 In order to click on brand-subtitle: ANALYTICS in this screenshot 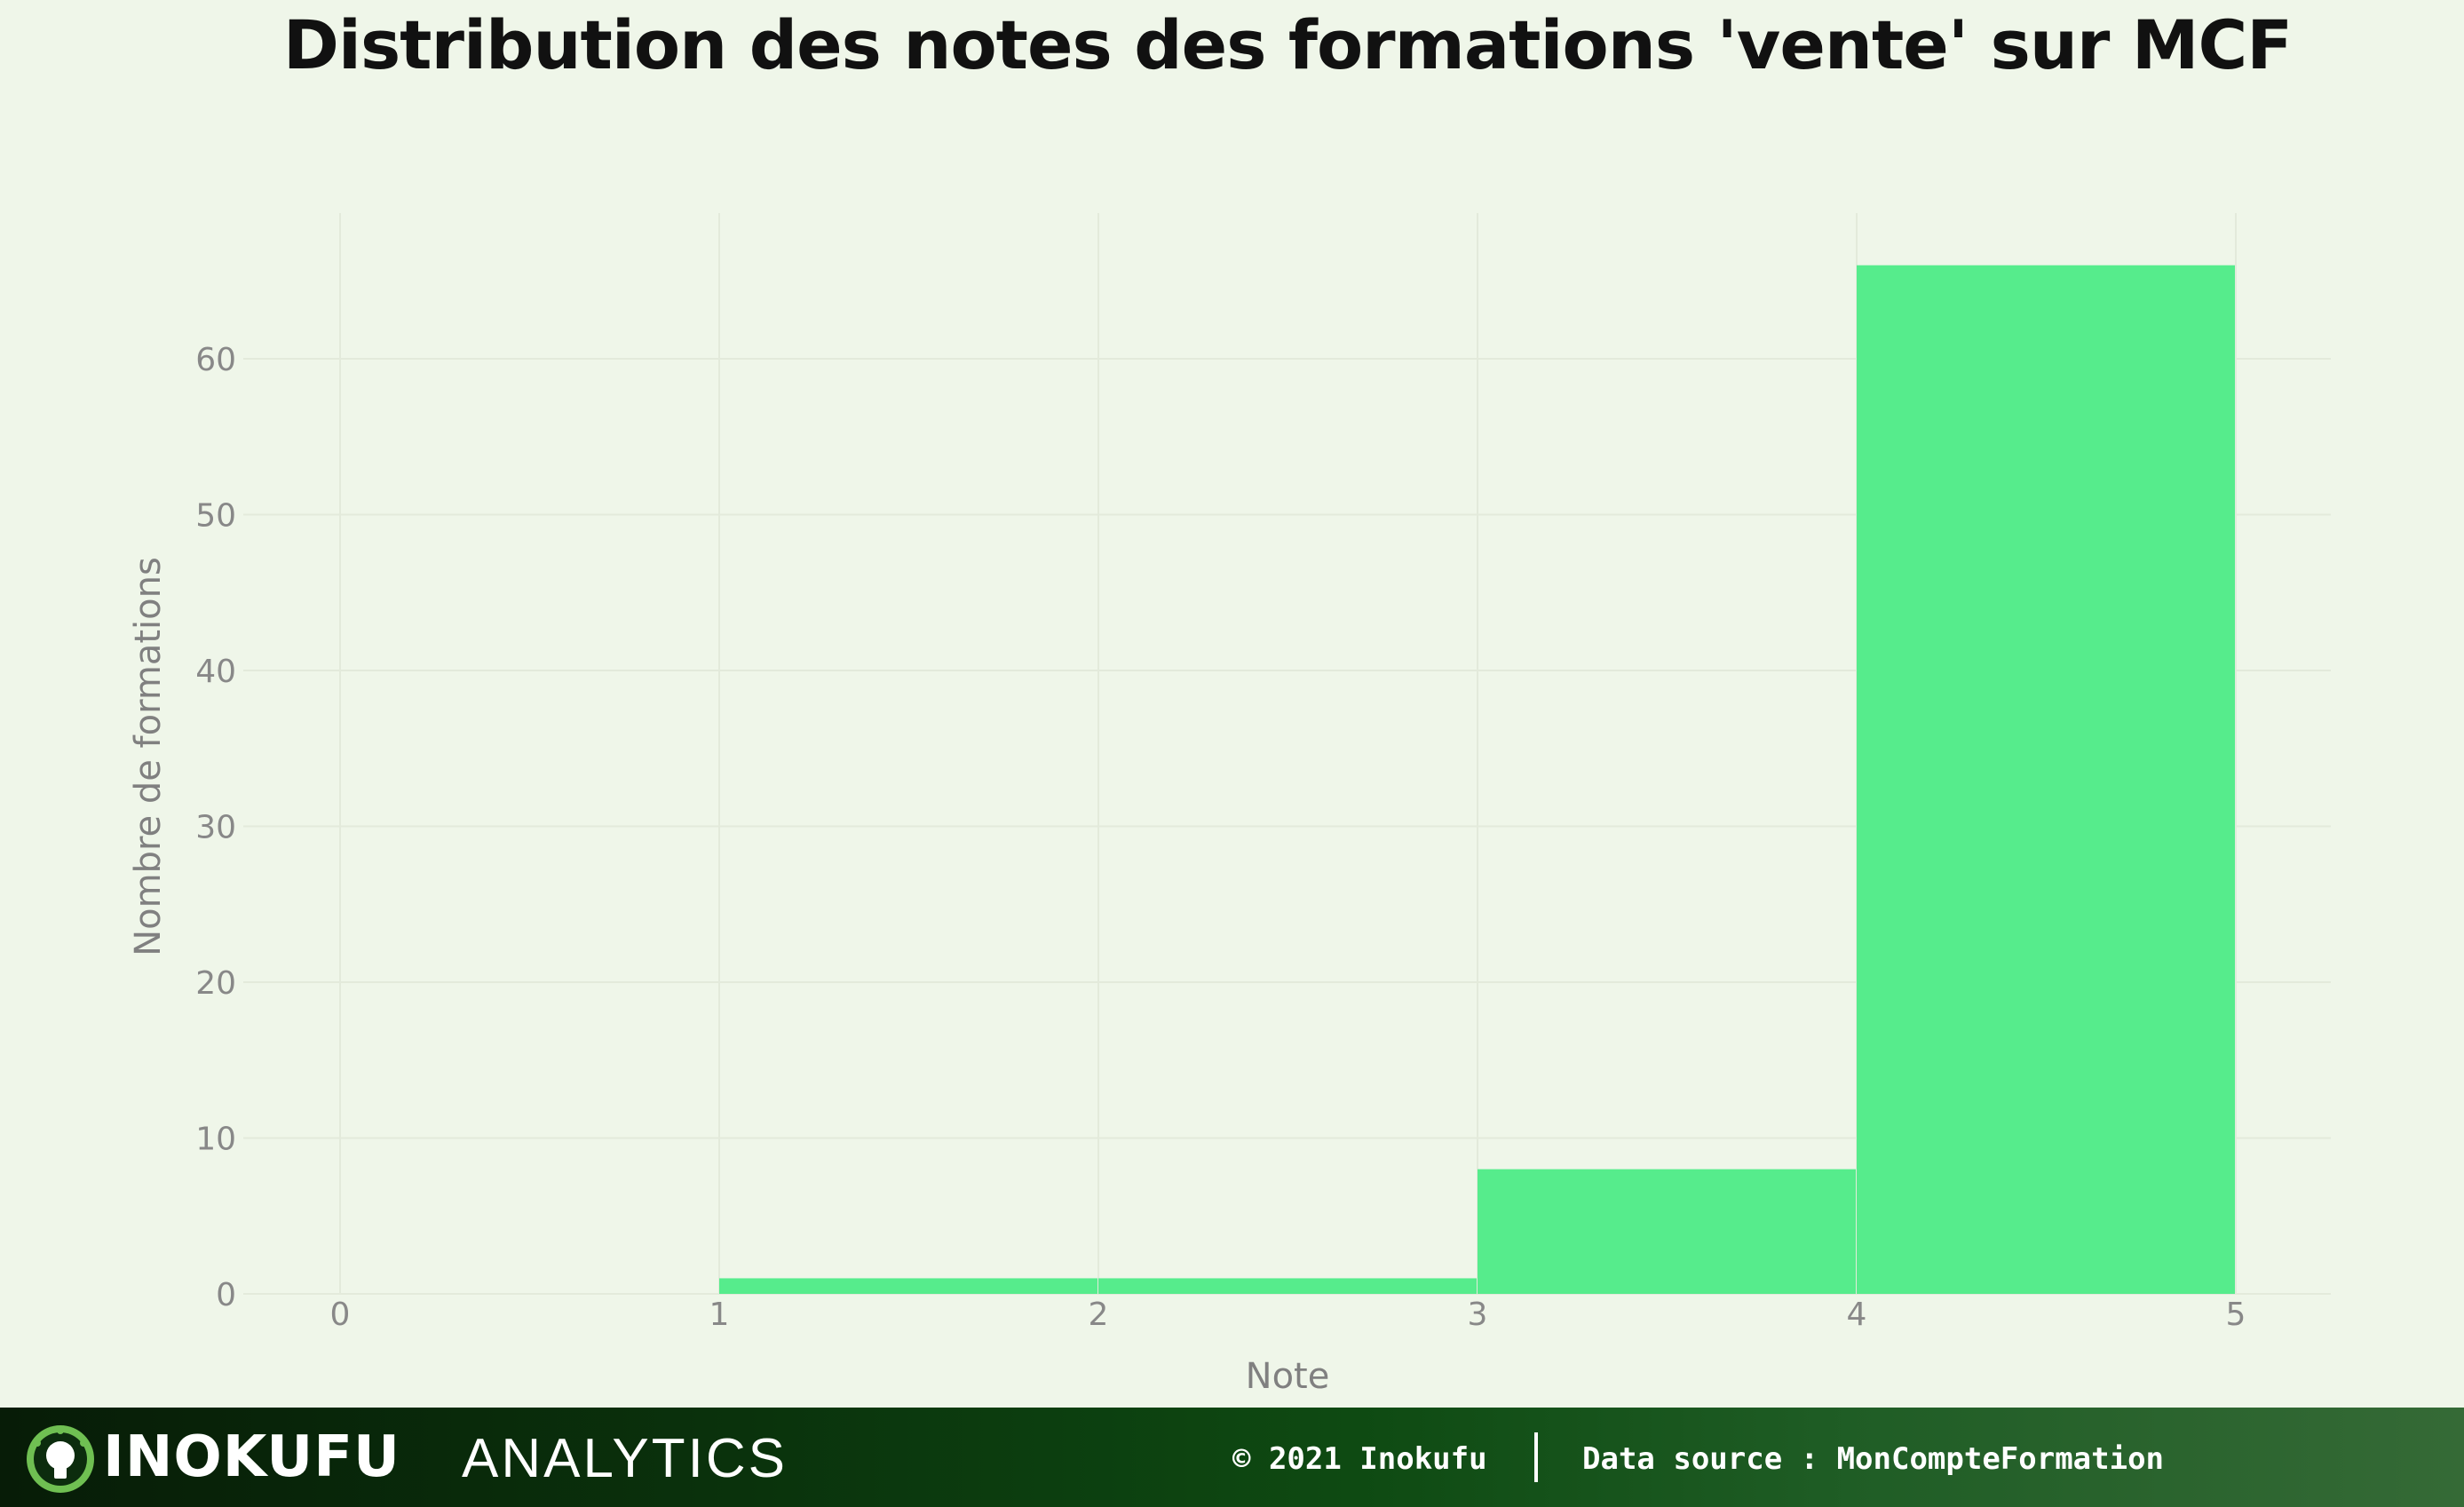, I will do `click(625, 1458)`.